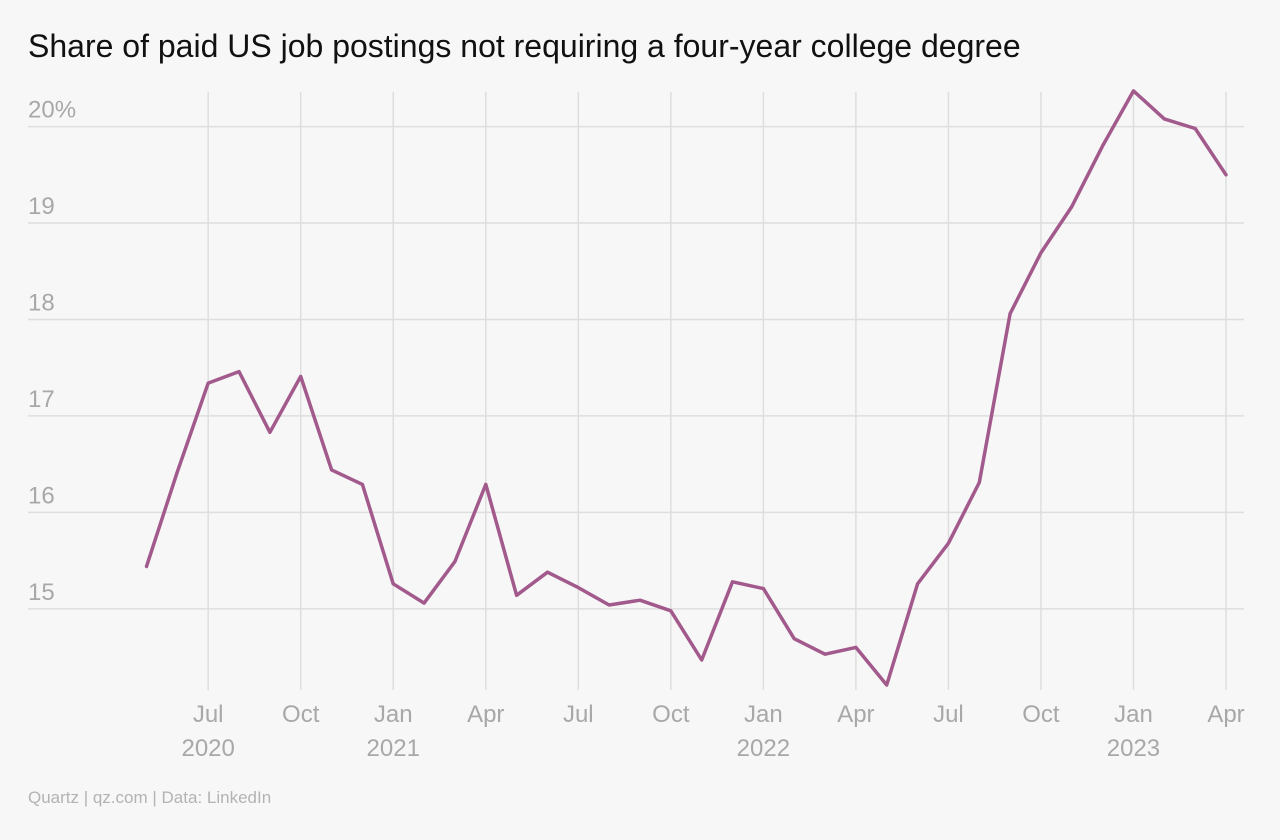 The image size is (1280, 840). Describe the element at coordinates (763, 748) in the screenshot. I see `x-tick-year-label: 2022` at that location.